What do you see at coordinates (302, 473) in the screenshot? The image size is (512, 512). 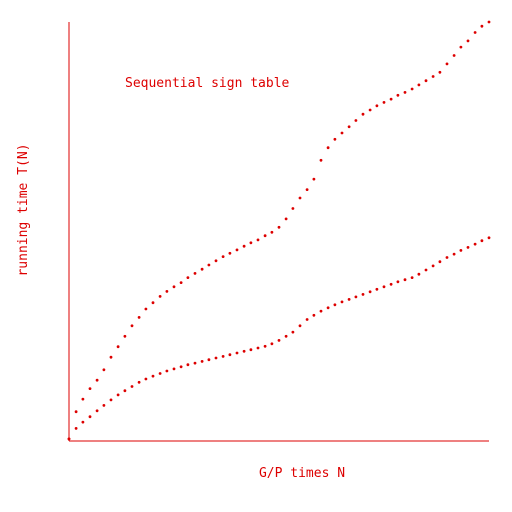 I see `x-axis-label: G/P times N` at bounding box center [302, 473].